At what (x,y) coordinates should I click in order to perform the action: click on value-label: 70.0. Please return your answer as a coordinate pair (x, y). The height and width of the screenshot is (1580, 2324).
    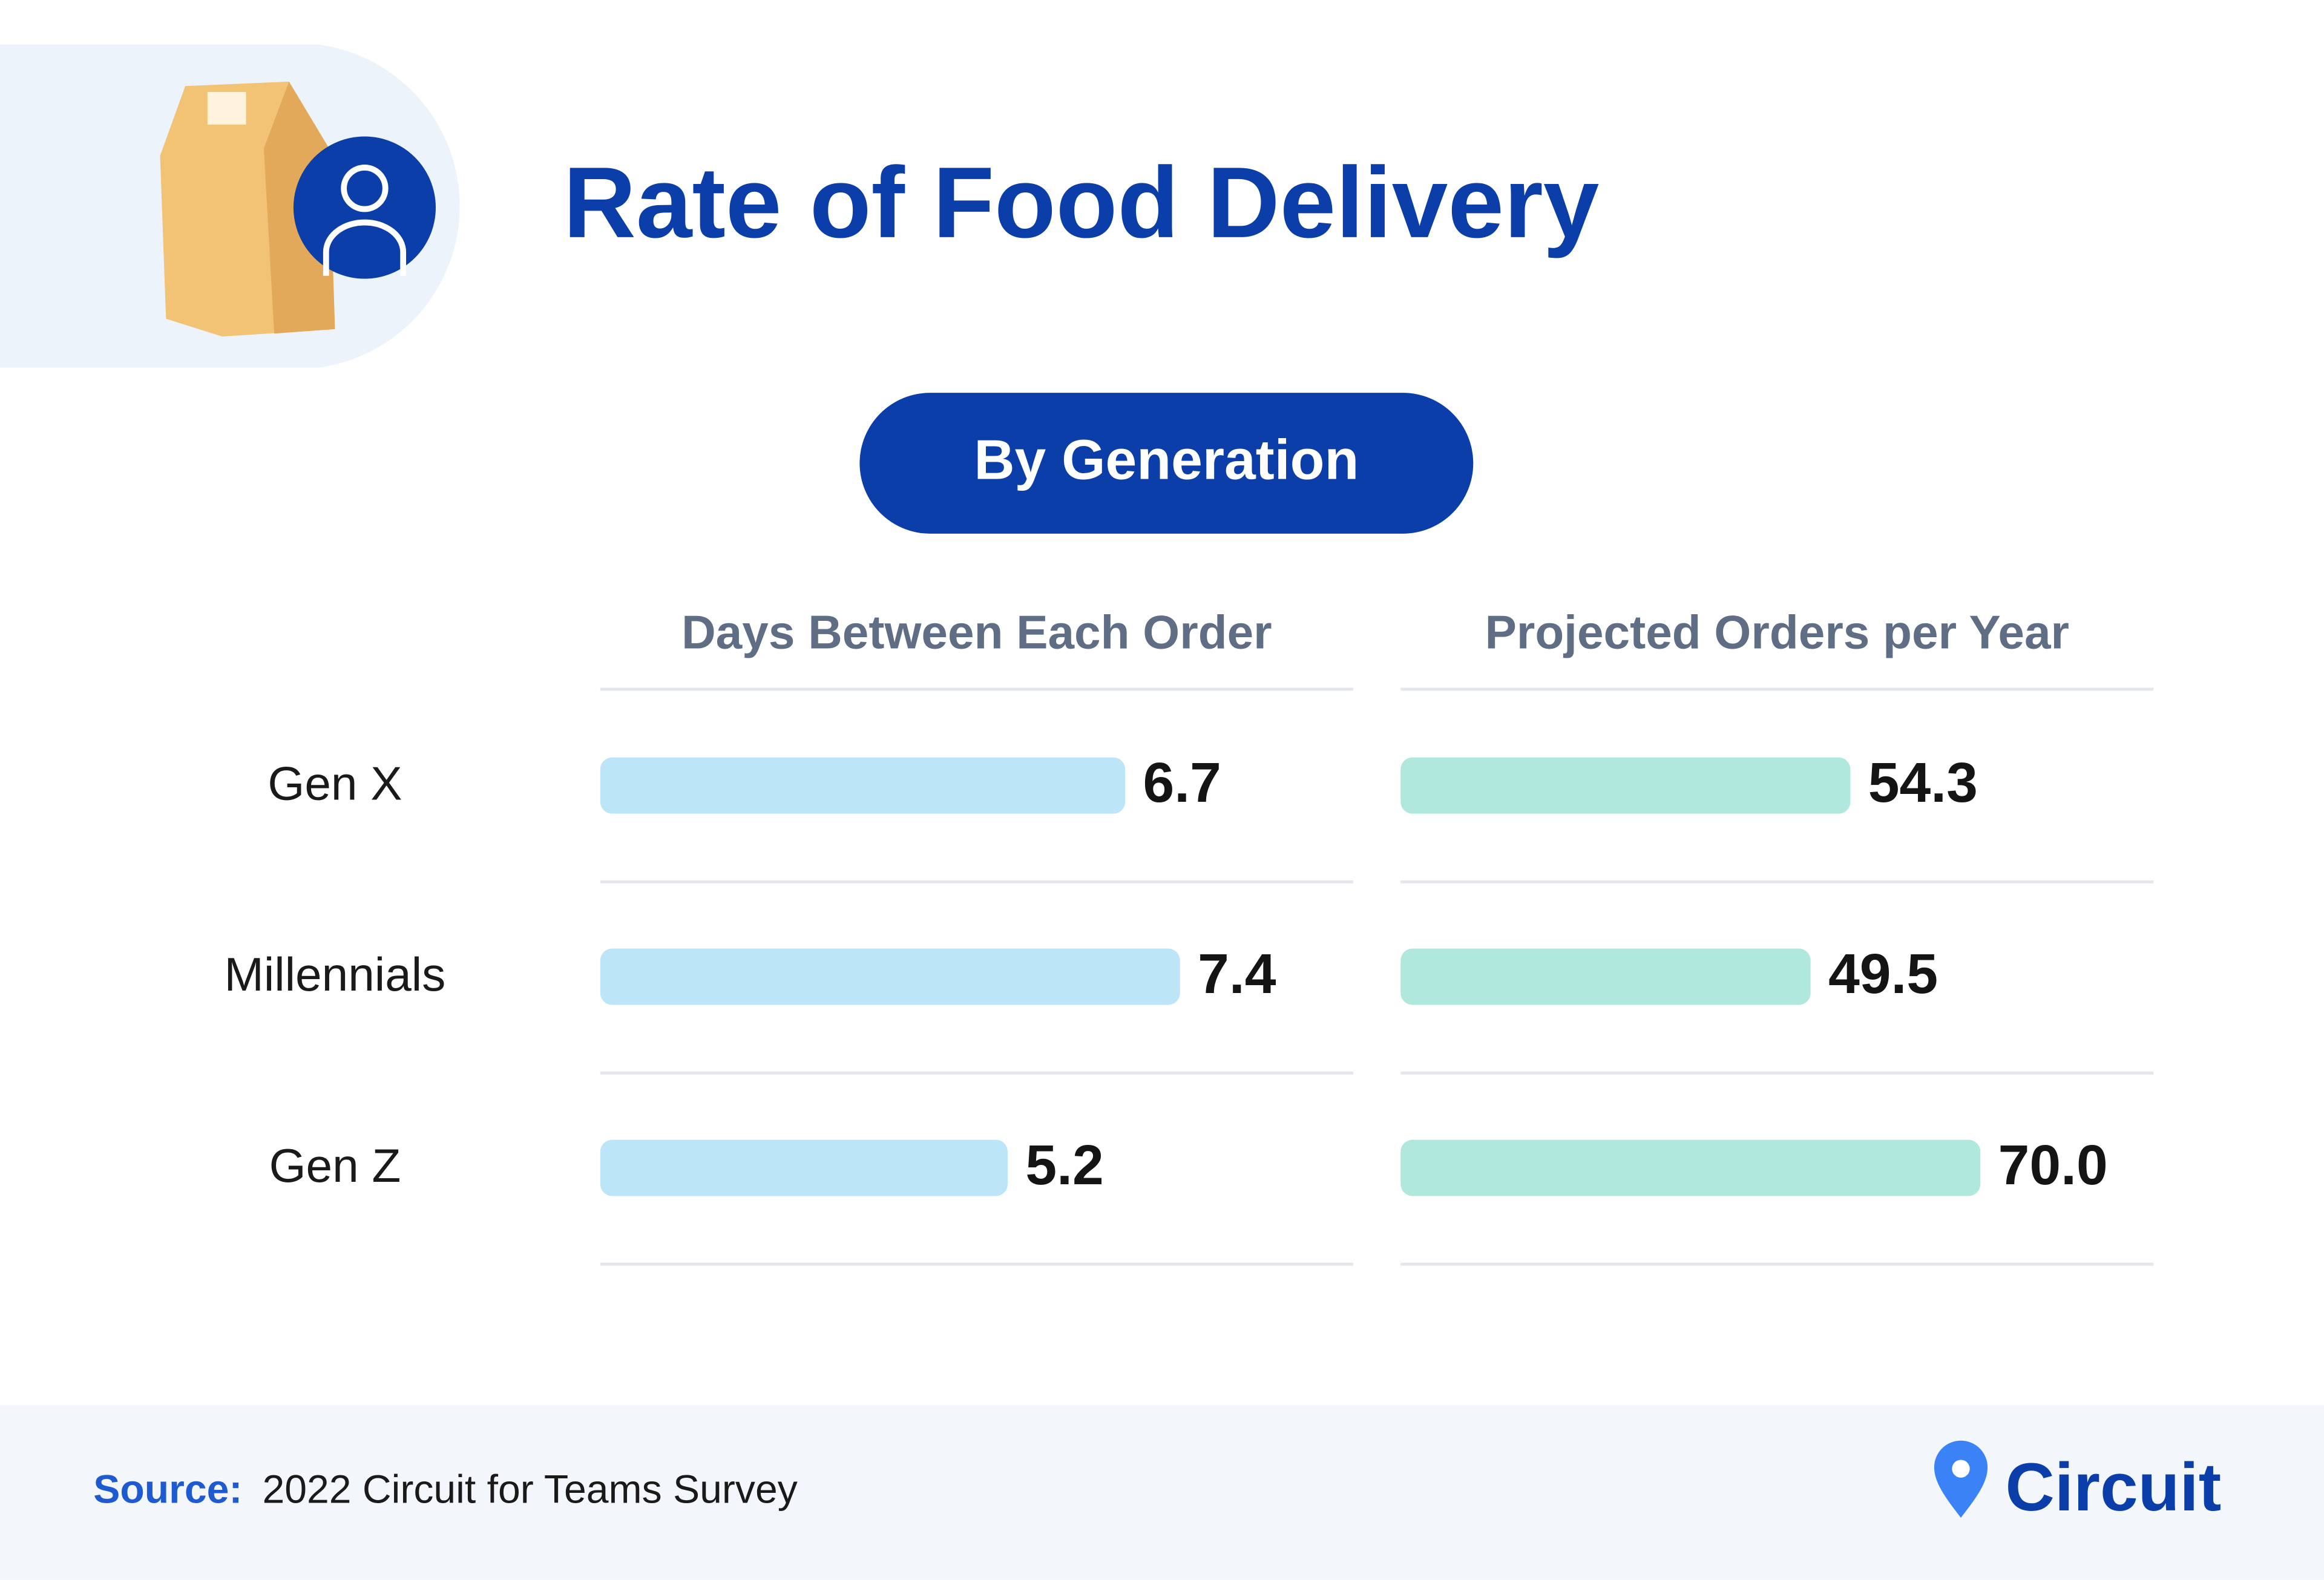
    Looking at the image, I should click on (2053, 1164).